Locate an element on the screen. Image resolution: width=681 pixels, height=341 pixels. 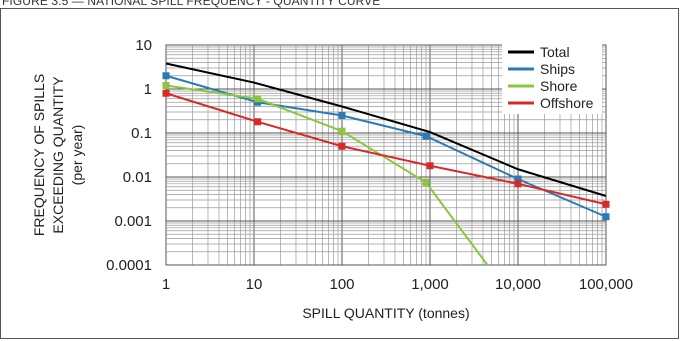
y-axis-label-line: (per year) is located at coordinates (77, 155).